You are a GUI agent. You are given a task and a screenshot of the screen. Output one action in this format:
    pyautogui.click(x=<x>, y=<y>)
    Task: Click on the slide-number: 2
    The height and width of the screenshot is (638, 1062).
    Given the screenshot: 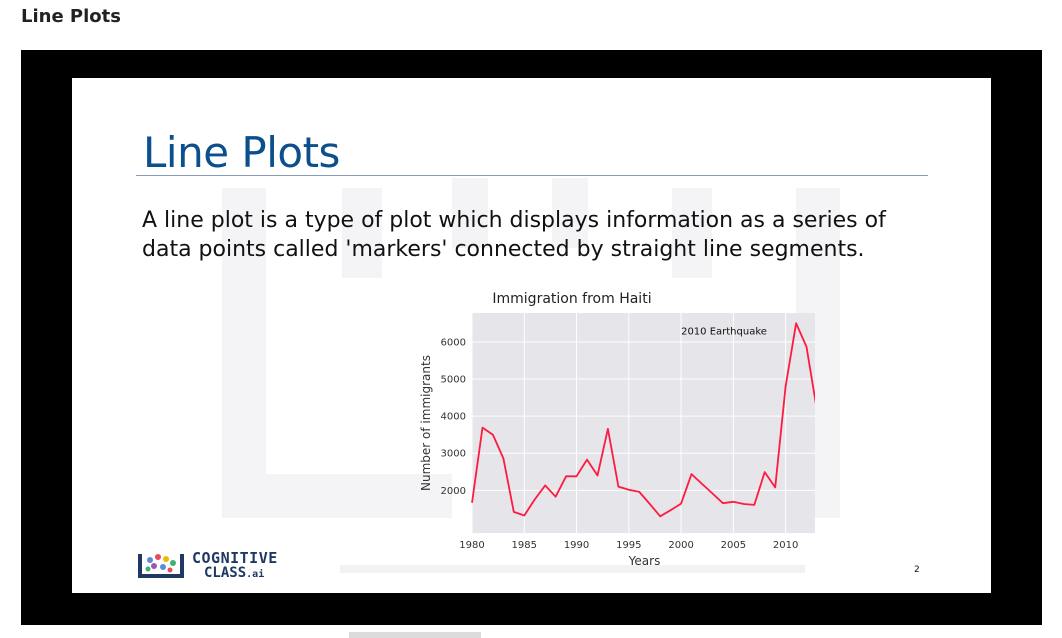 What is the action you would take?
    pyautogui.click(x=917, y=570)
    